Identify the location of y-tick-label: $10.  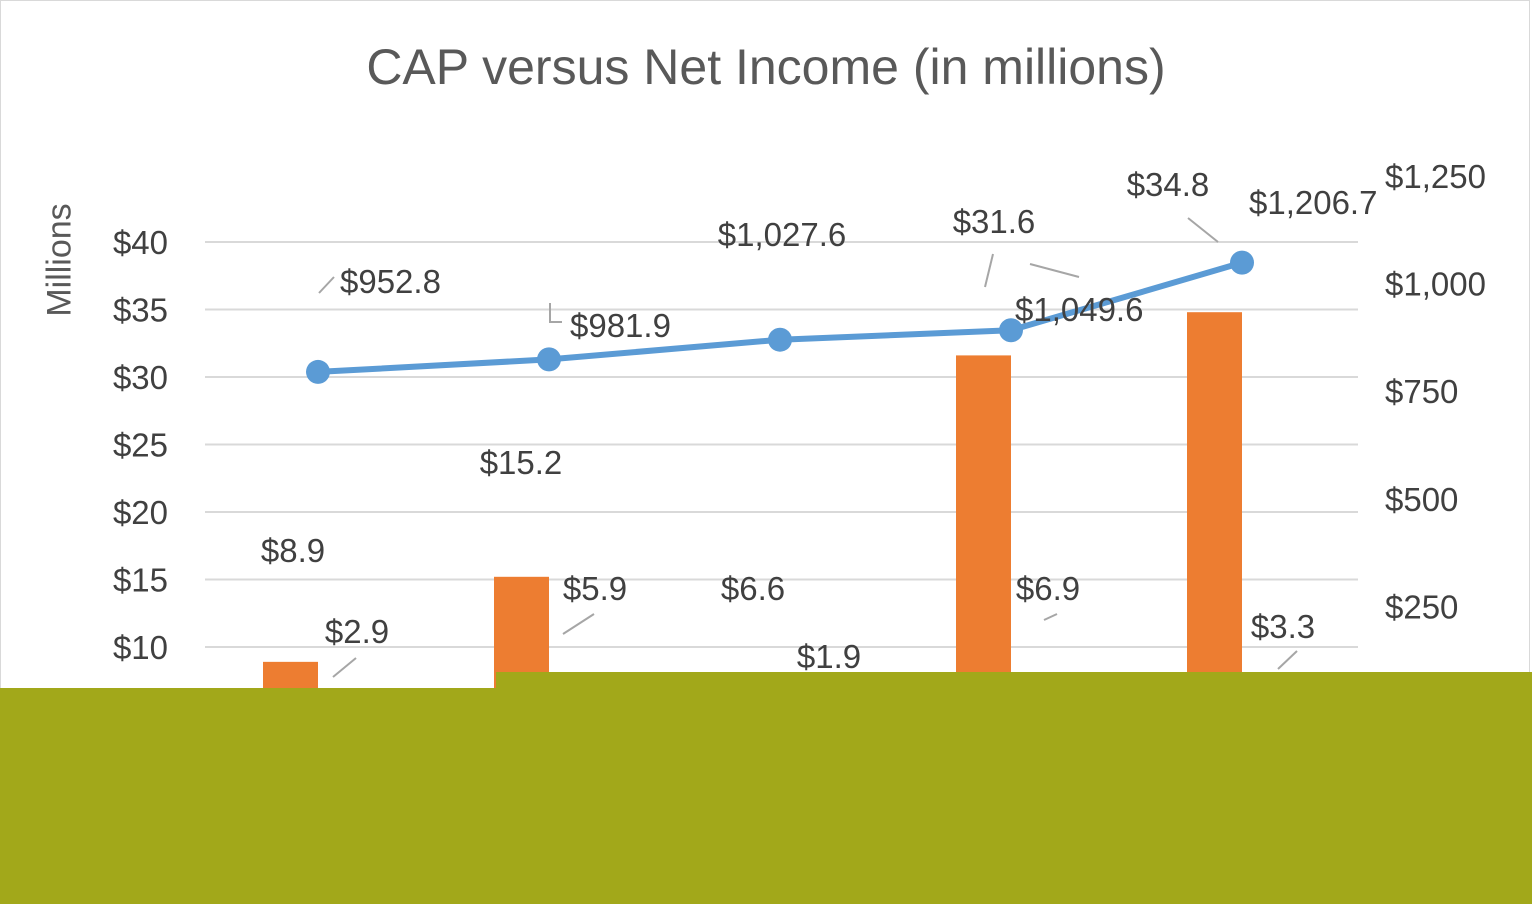
(140, 647).